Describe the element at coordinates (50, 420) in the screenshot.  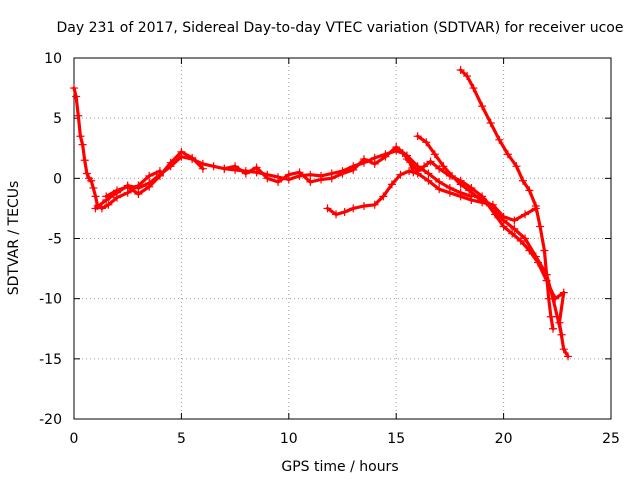
I see `y-tick-label: -20` at that location.